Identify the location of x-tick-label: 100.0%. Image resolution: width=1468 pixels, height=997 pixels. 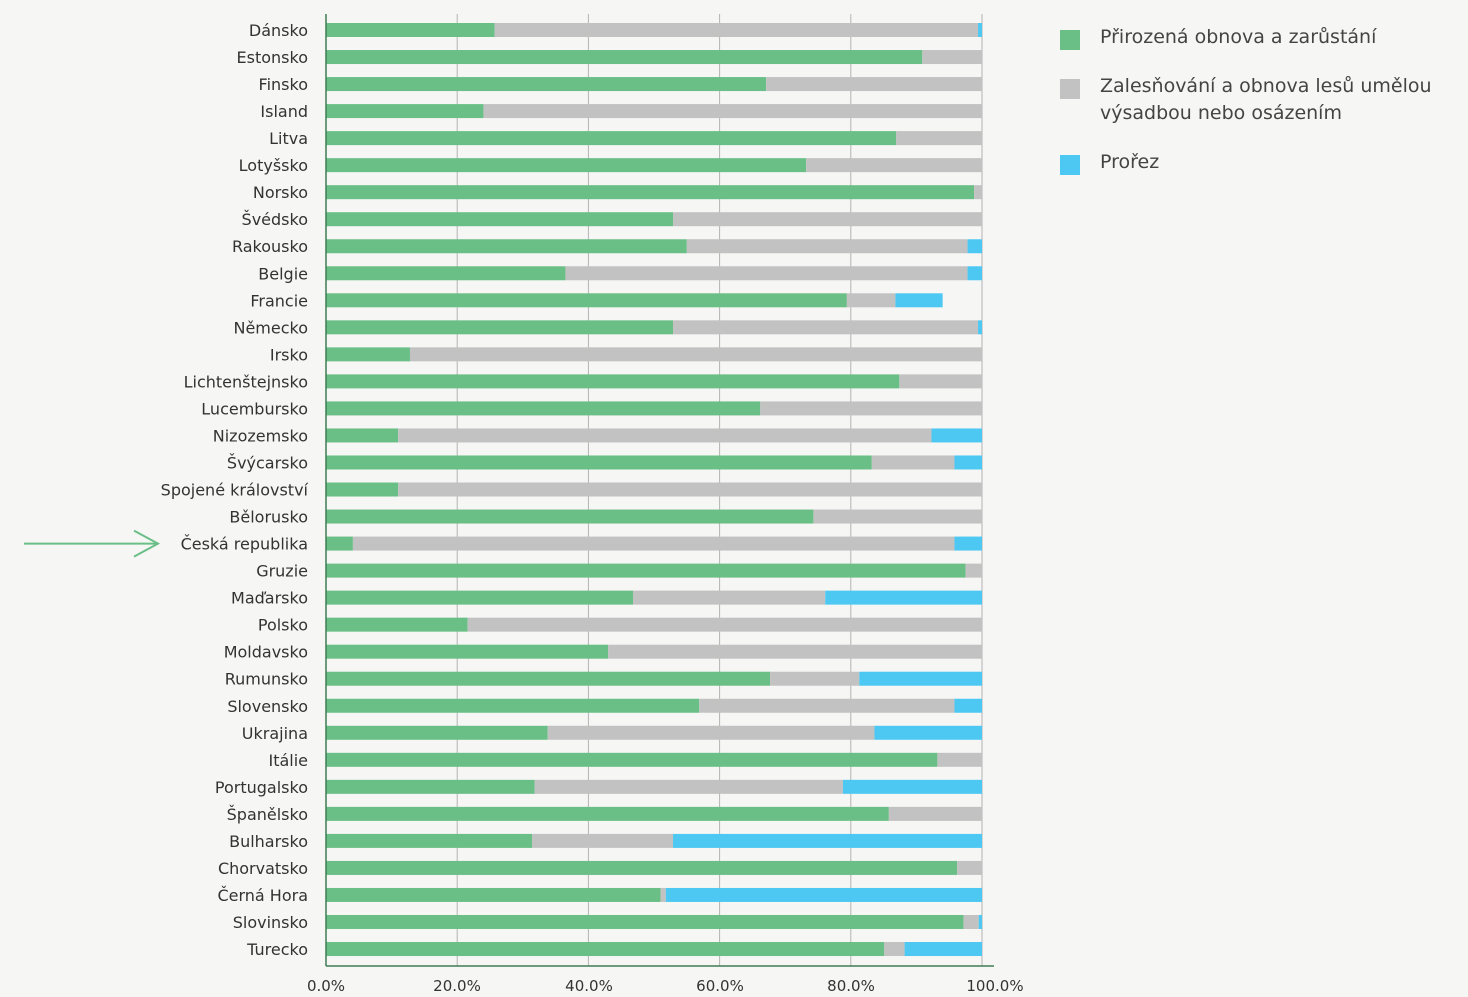
(994, 986).